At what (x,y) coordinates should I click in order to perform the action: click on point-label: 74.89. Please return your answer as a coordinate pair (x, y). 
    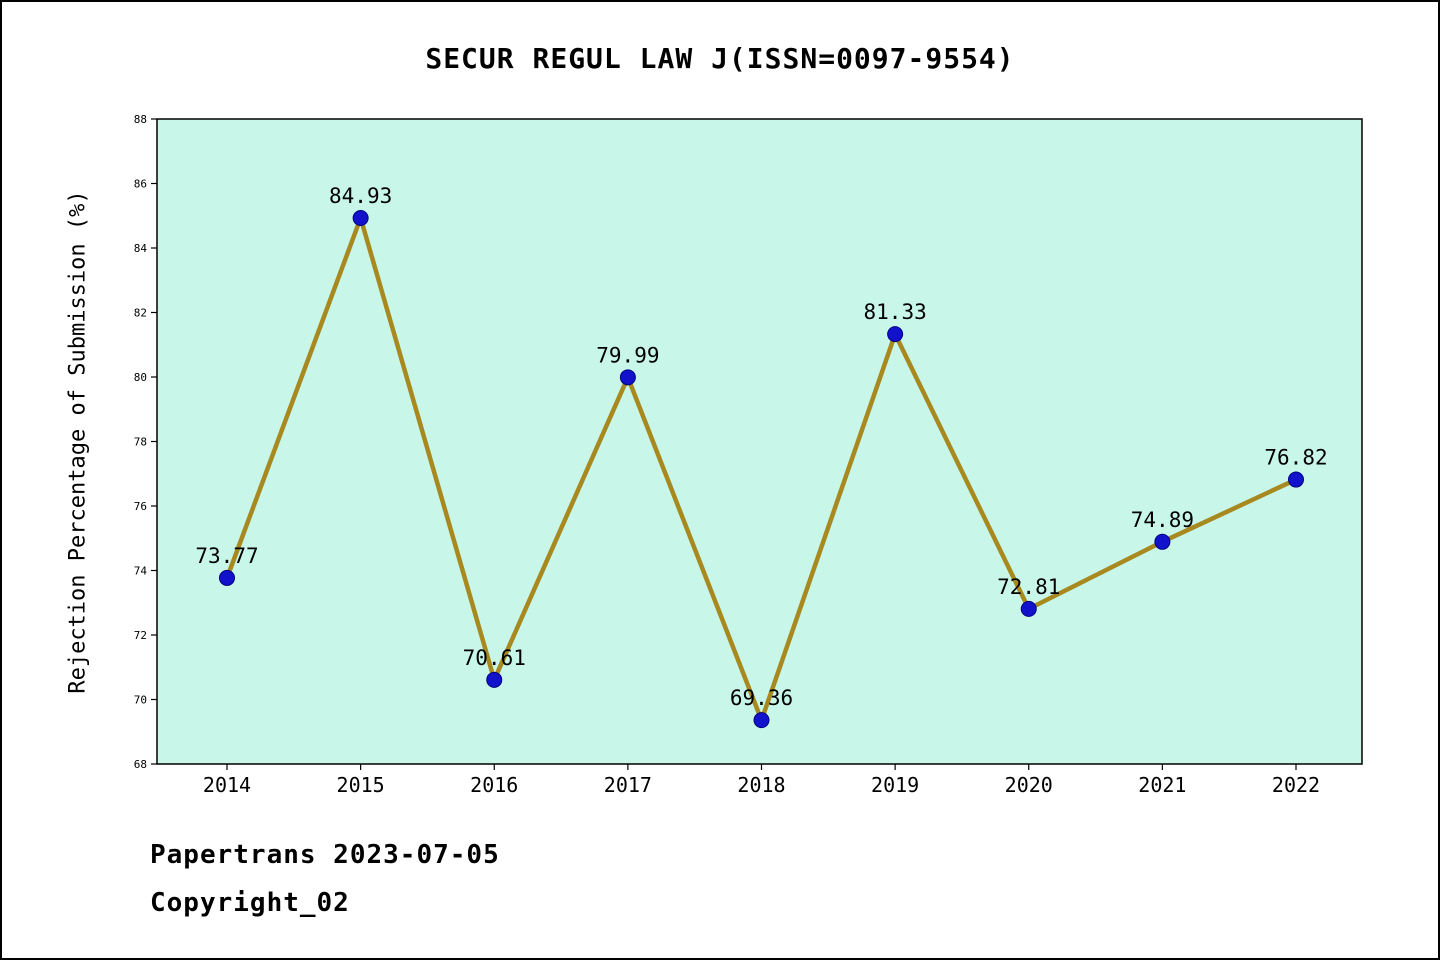
    Looking at the image, I should click on (1162, 520).